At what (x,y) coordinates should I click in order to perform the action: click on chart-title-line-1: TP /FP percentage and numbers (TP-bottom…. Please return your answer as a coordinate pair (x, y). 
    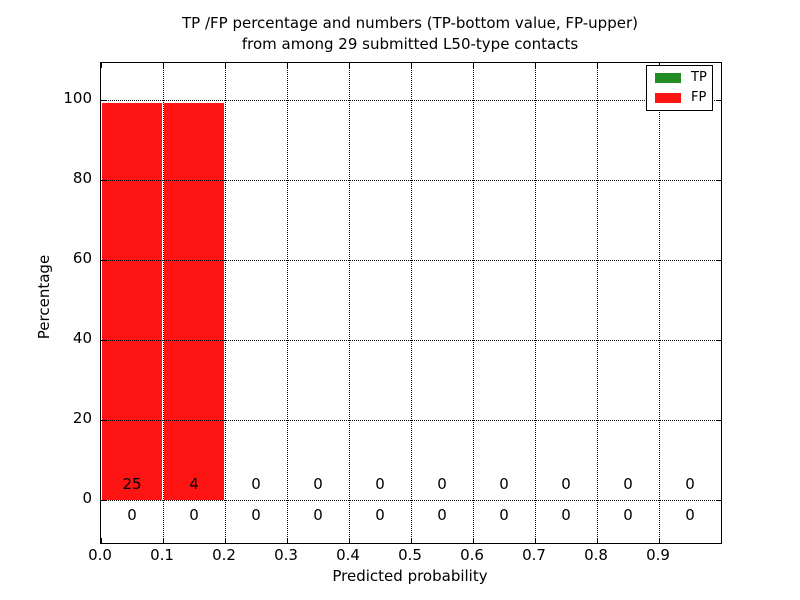
    Looking at the image, I should click on (410, 23).